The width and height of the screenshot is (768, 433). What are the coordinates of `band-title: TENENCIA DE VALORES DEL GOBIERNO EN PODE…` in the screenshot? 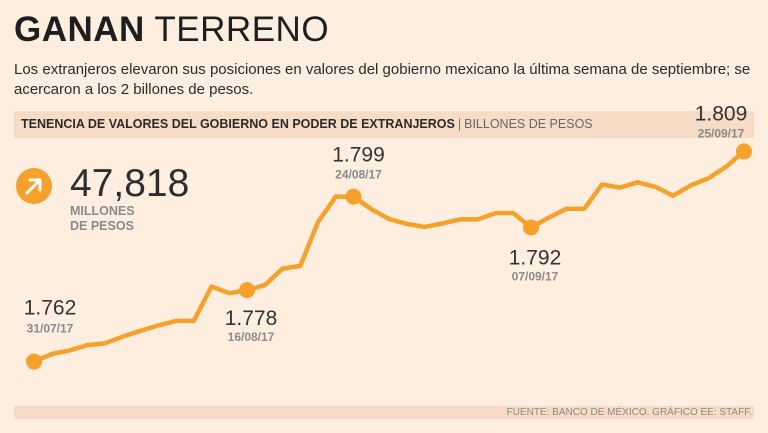 It's located at (238, 124).